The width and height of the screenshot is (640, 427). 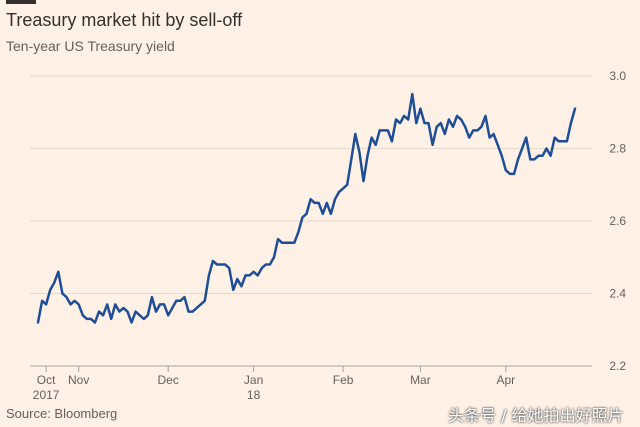 I want to click on x-tick-label: Apr, so click(x=505, y=380).